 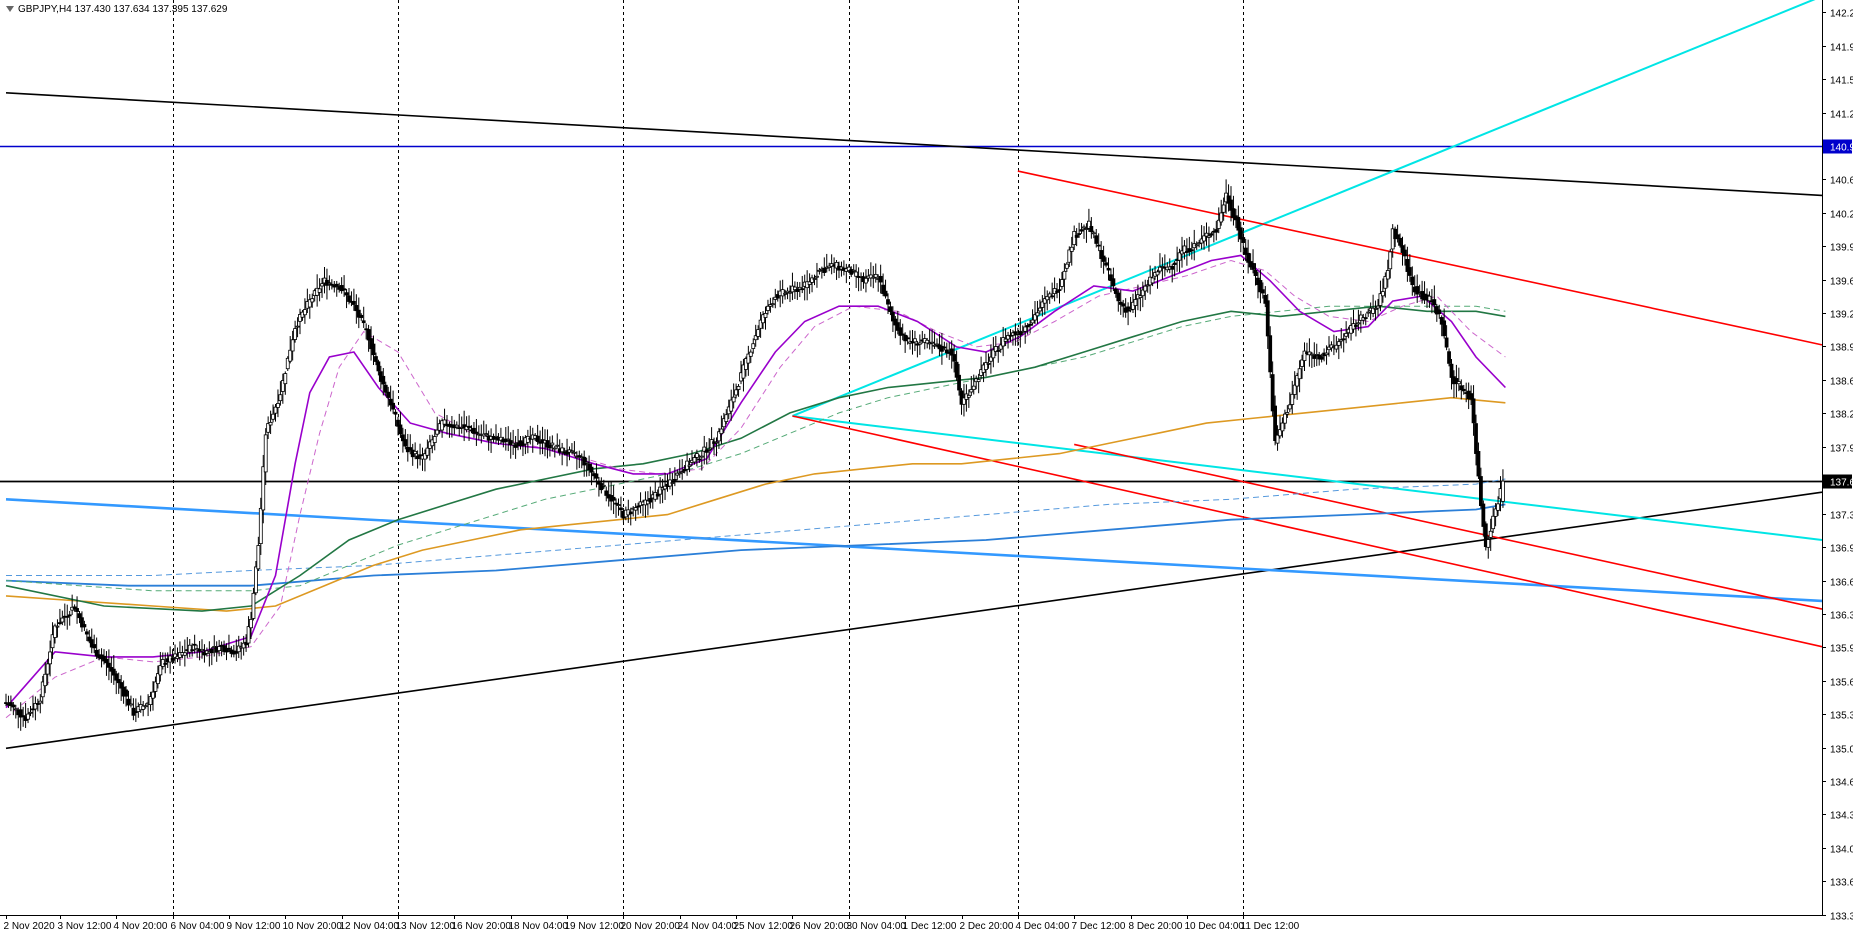 I want to click on price-tick-label: 133.360, so click(x=1841, y=917).